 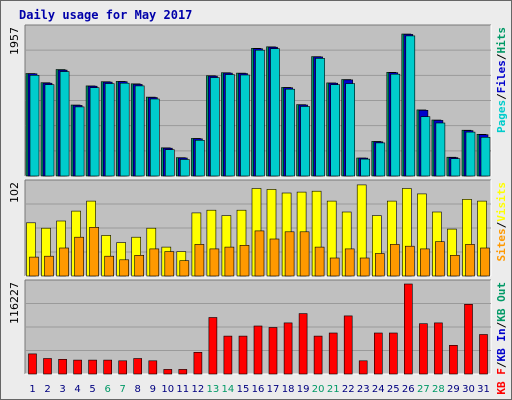 What do you see at coordinates (438, 389) in the screenshot?
I see `x-tick-label: 28` at bounding box center [438, 389].